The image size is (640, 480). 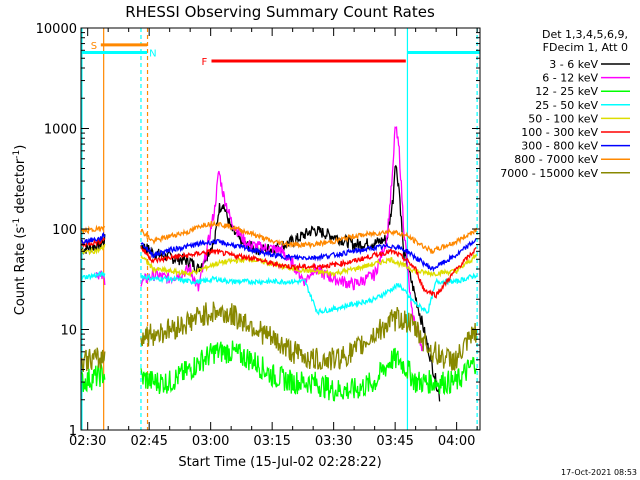 What do you see at coordinates (280, 12) in the screenshot?
I see `chart-title: RHESSI Observing Summary Count Rates` at bounding box center [280, 12].